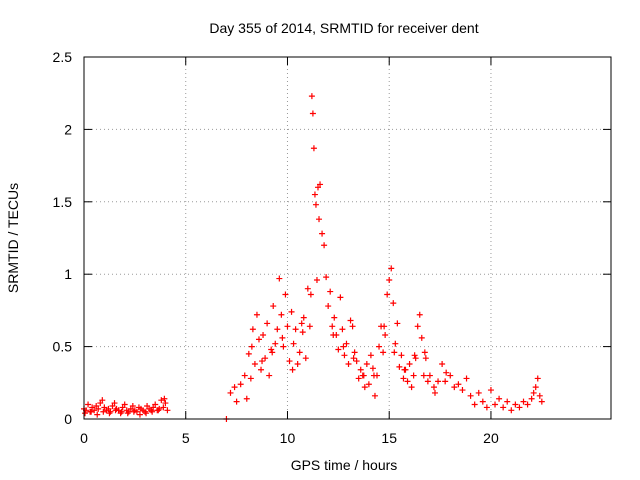 Image resolution: width=640 pixels, height=480 pixels. What do you see at coordinates (491, 438) in the screenshot?
I see `x-tick-label: 20` at bounding box center [491, 438].